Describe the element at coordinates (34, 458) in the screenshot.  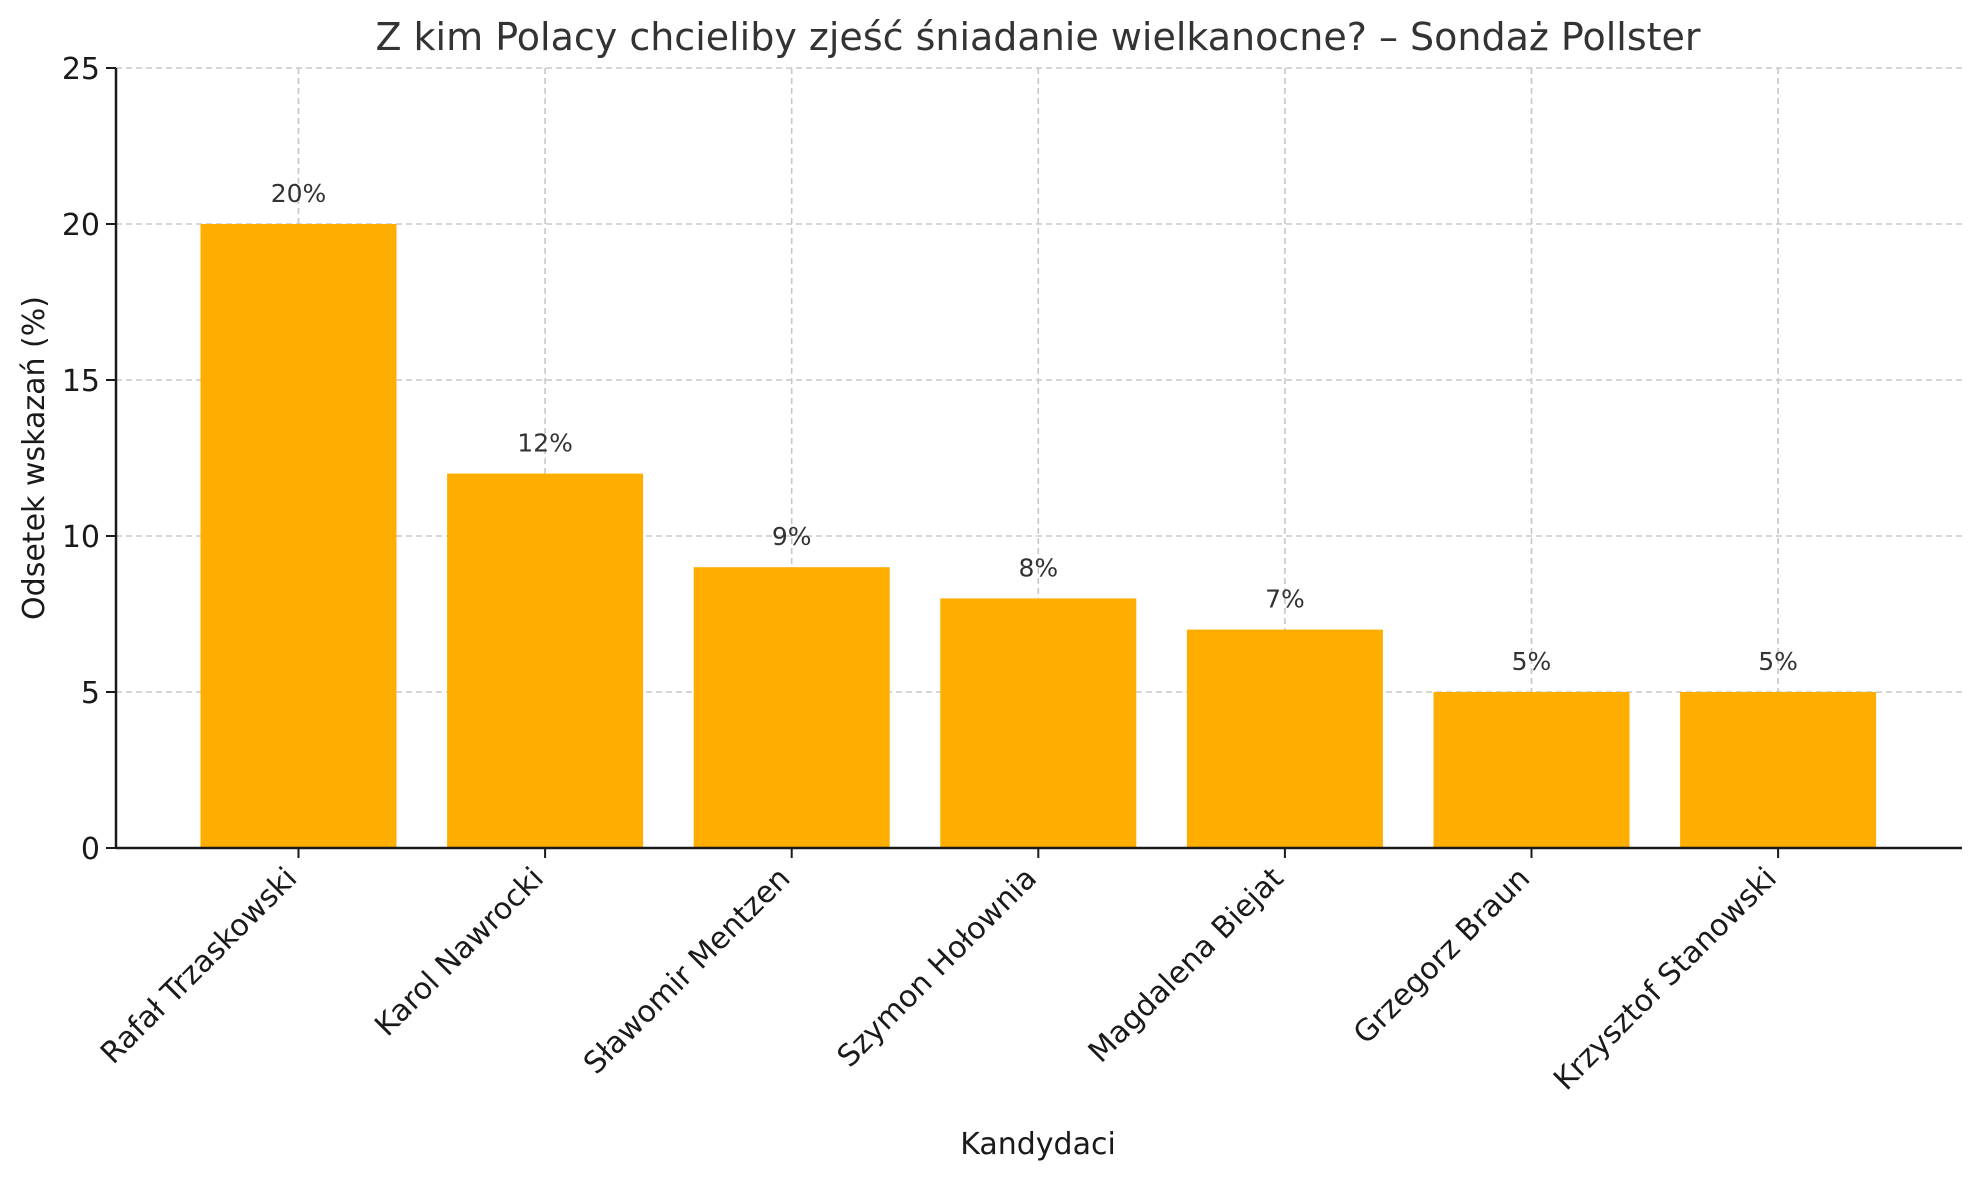
I see `y-axis-label: Odsetek wskazań (%)` at that location.